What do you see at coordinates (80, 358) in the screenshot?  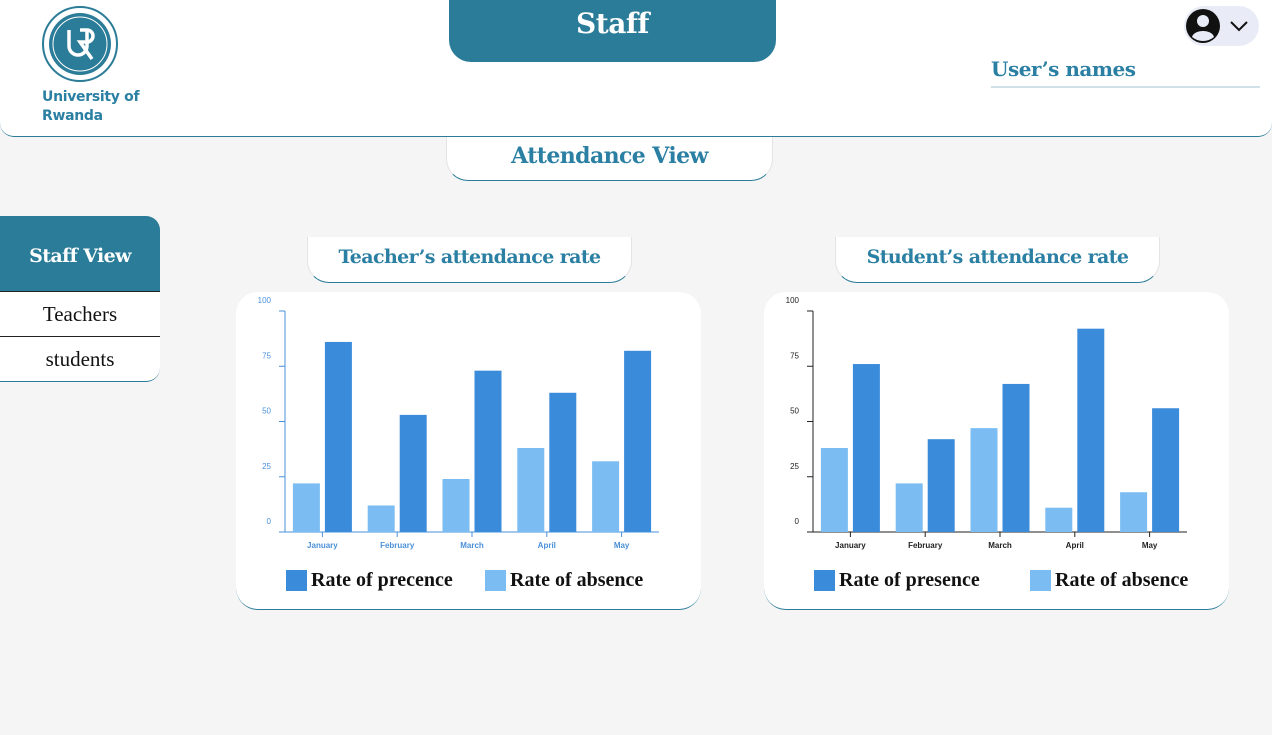 I see `sidebar-item-students: students` at bounding box center [80, 358].